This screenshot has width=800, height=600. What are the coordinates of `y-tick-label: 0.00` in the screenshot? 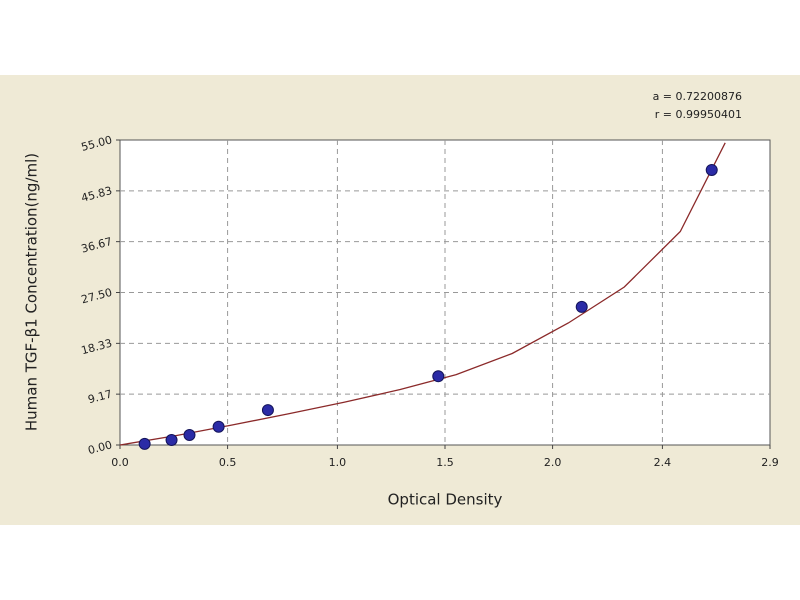 It's located at (100, 447).